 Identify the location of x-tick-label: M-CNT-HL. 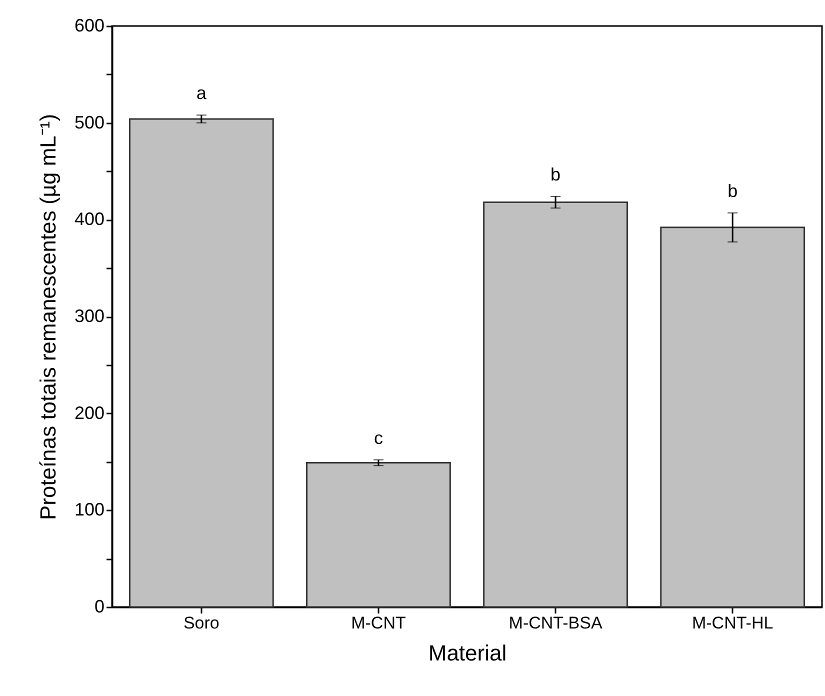
(733, 623).